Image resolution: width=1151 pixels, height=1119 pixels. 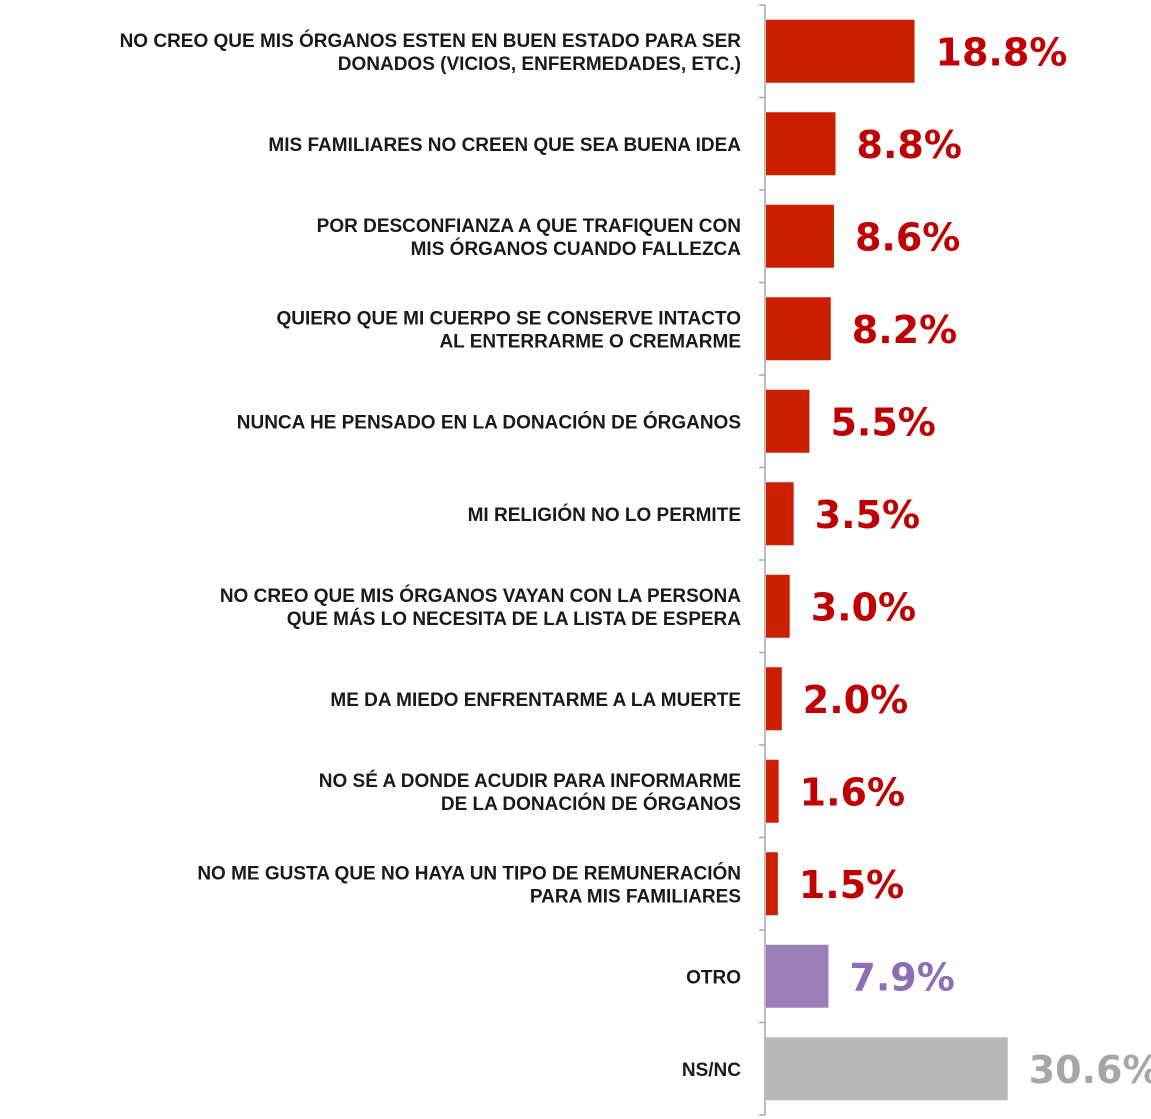 What do you see at coordinates (576, 249) in the screenshot?
I see `category-label-line: MIS ÓRGANOS CUANDO FALLEZCA` at bounding box center [576, 249].